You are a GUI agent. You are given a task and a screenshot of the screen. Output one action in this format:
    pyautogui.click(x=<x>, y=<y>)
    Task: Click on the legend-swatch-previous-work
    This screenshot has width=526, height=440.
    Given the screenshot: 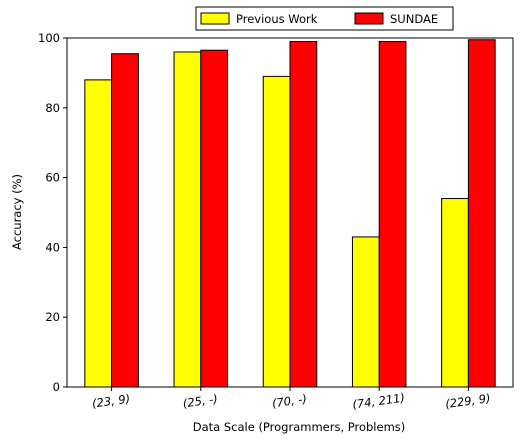 What is the action you would take?
    pyautogui.click(x=215, y=18)
    